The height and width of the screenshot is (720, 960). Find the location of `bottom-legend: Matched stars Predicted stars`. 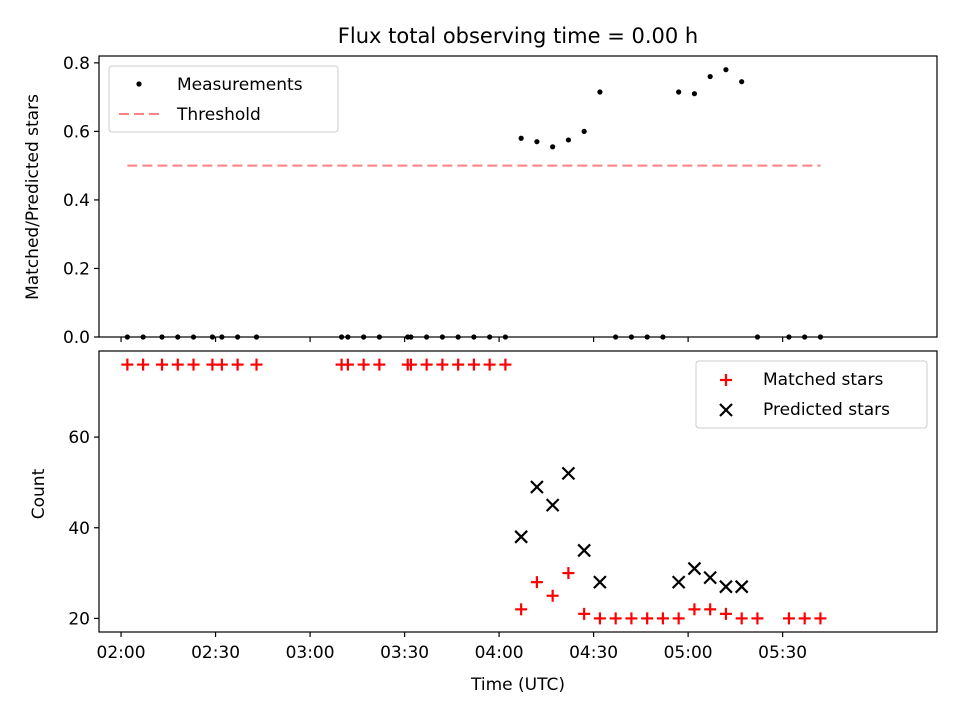

bottom-legend: Matched stars Predicted stars is located at coordinates (811, 394).